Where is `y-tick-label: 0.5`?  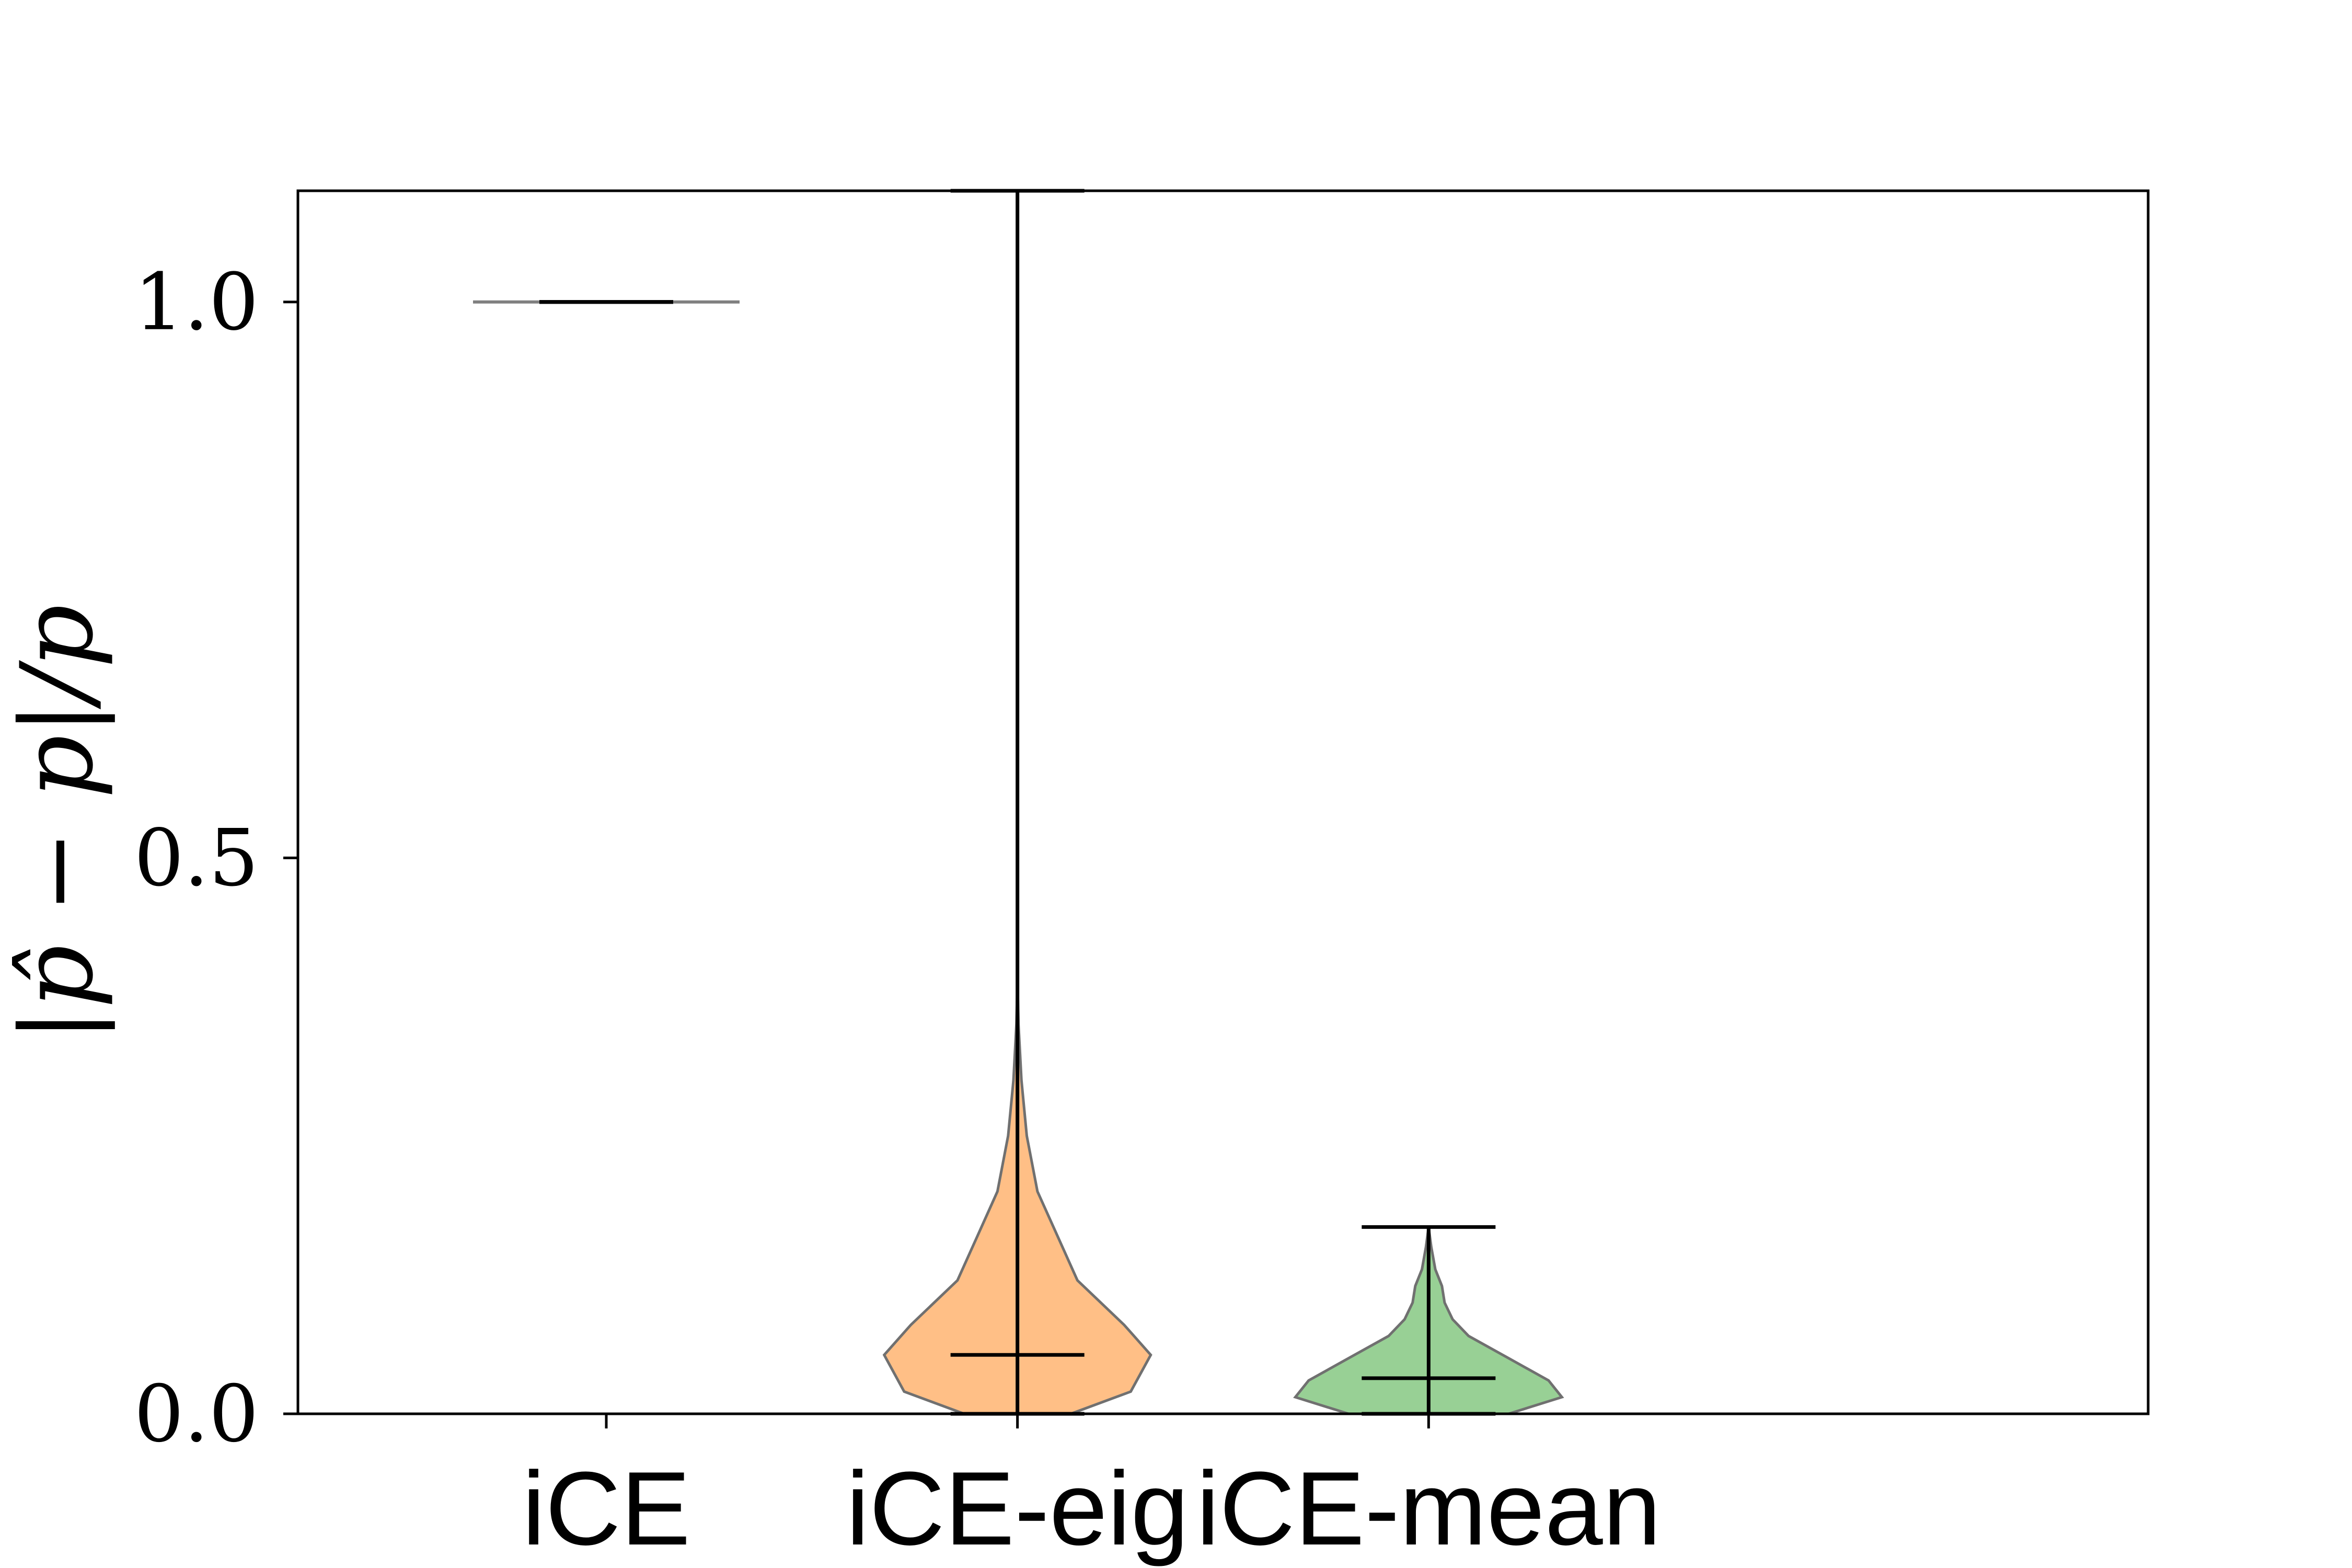 y-tick-label: 0.5 is located at coordinates (196, 858).